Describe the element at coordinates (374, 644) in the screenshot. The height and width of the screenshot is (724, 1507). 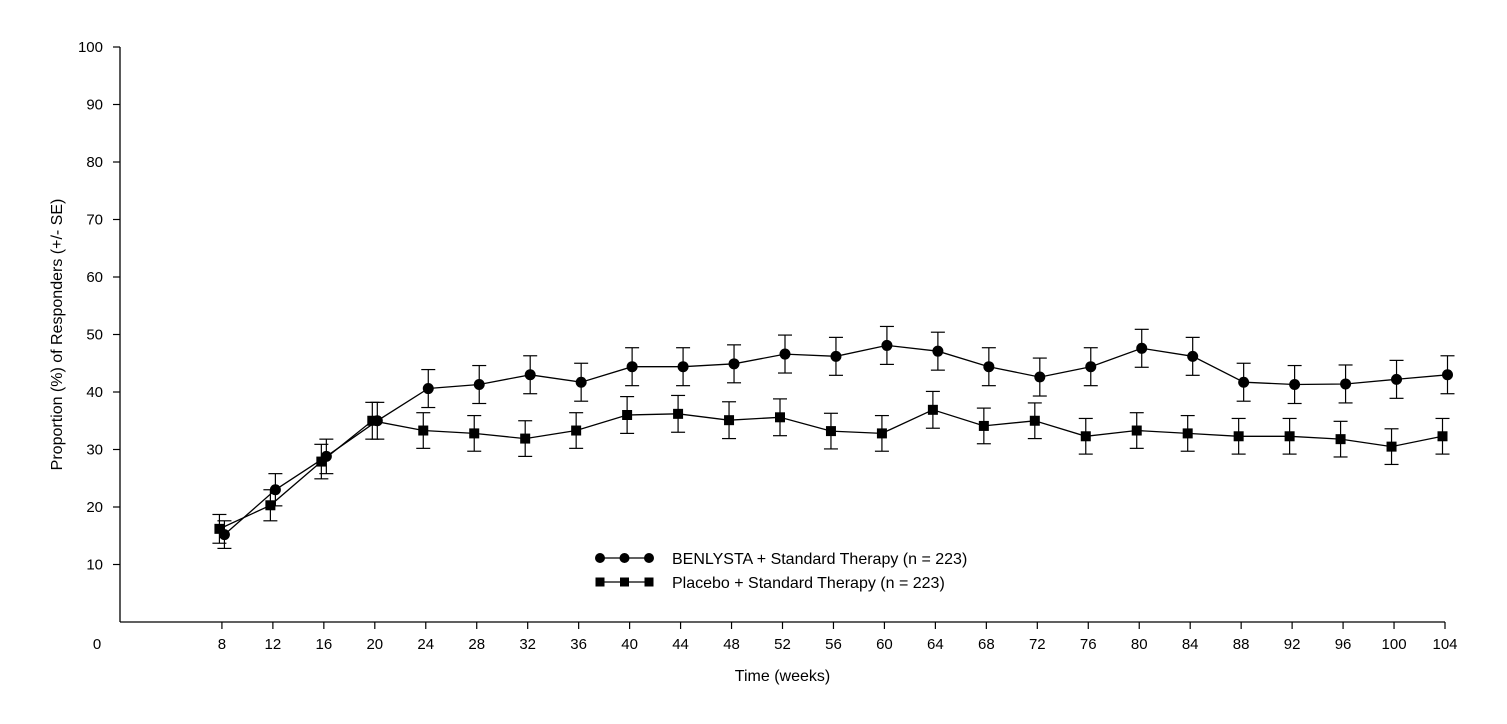
I see `x-tick-label: 20` at that location.